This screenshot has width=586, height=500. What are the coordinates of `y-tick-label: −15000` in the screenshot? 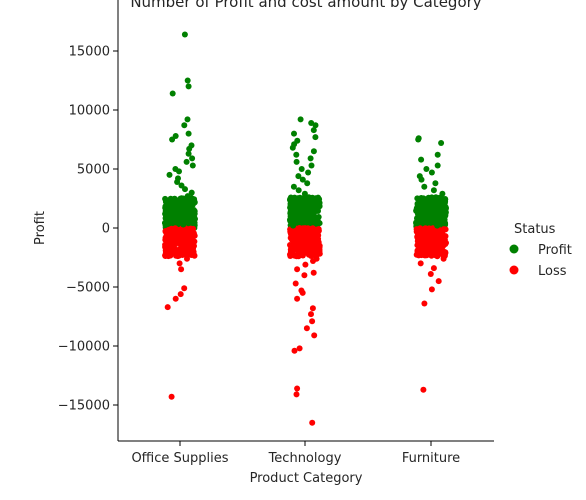 It's located at (84, 406).